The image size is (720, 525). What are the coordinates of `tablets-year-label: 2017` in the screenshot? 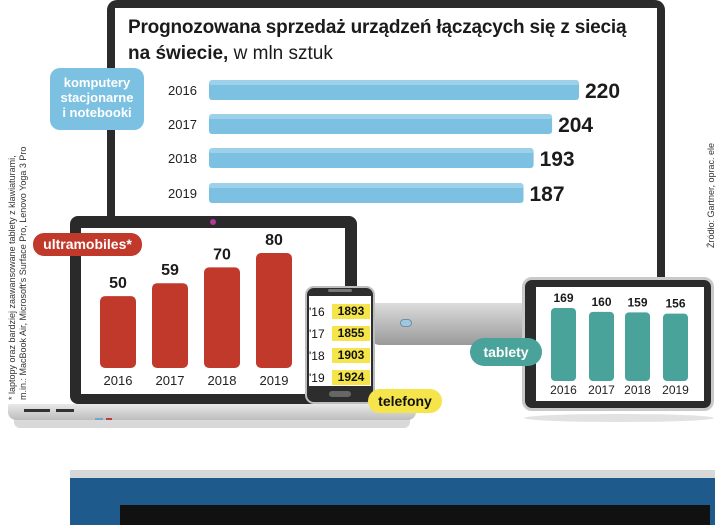 It's located at (601, 390).